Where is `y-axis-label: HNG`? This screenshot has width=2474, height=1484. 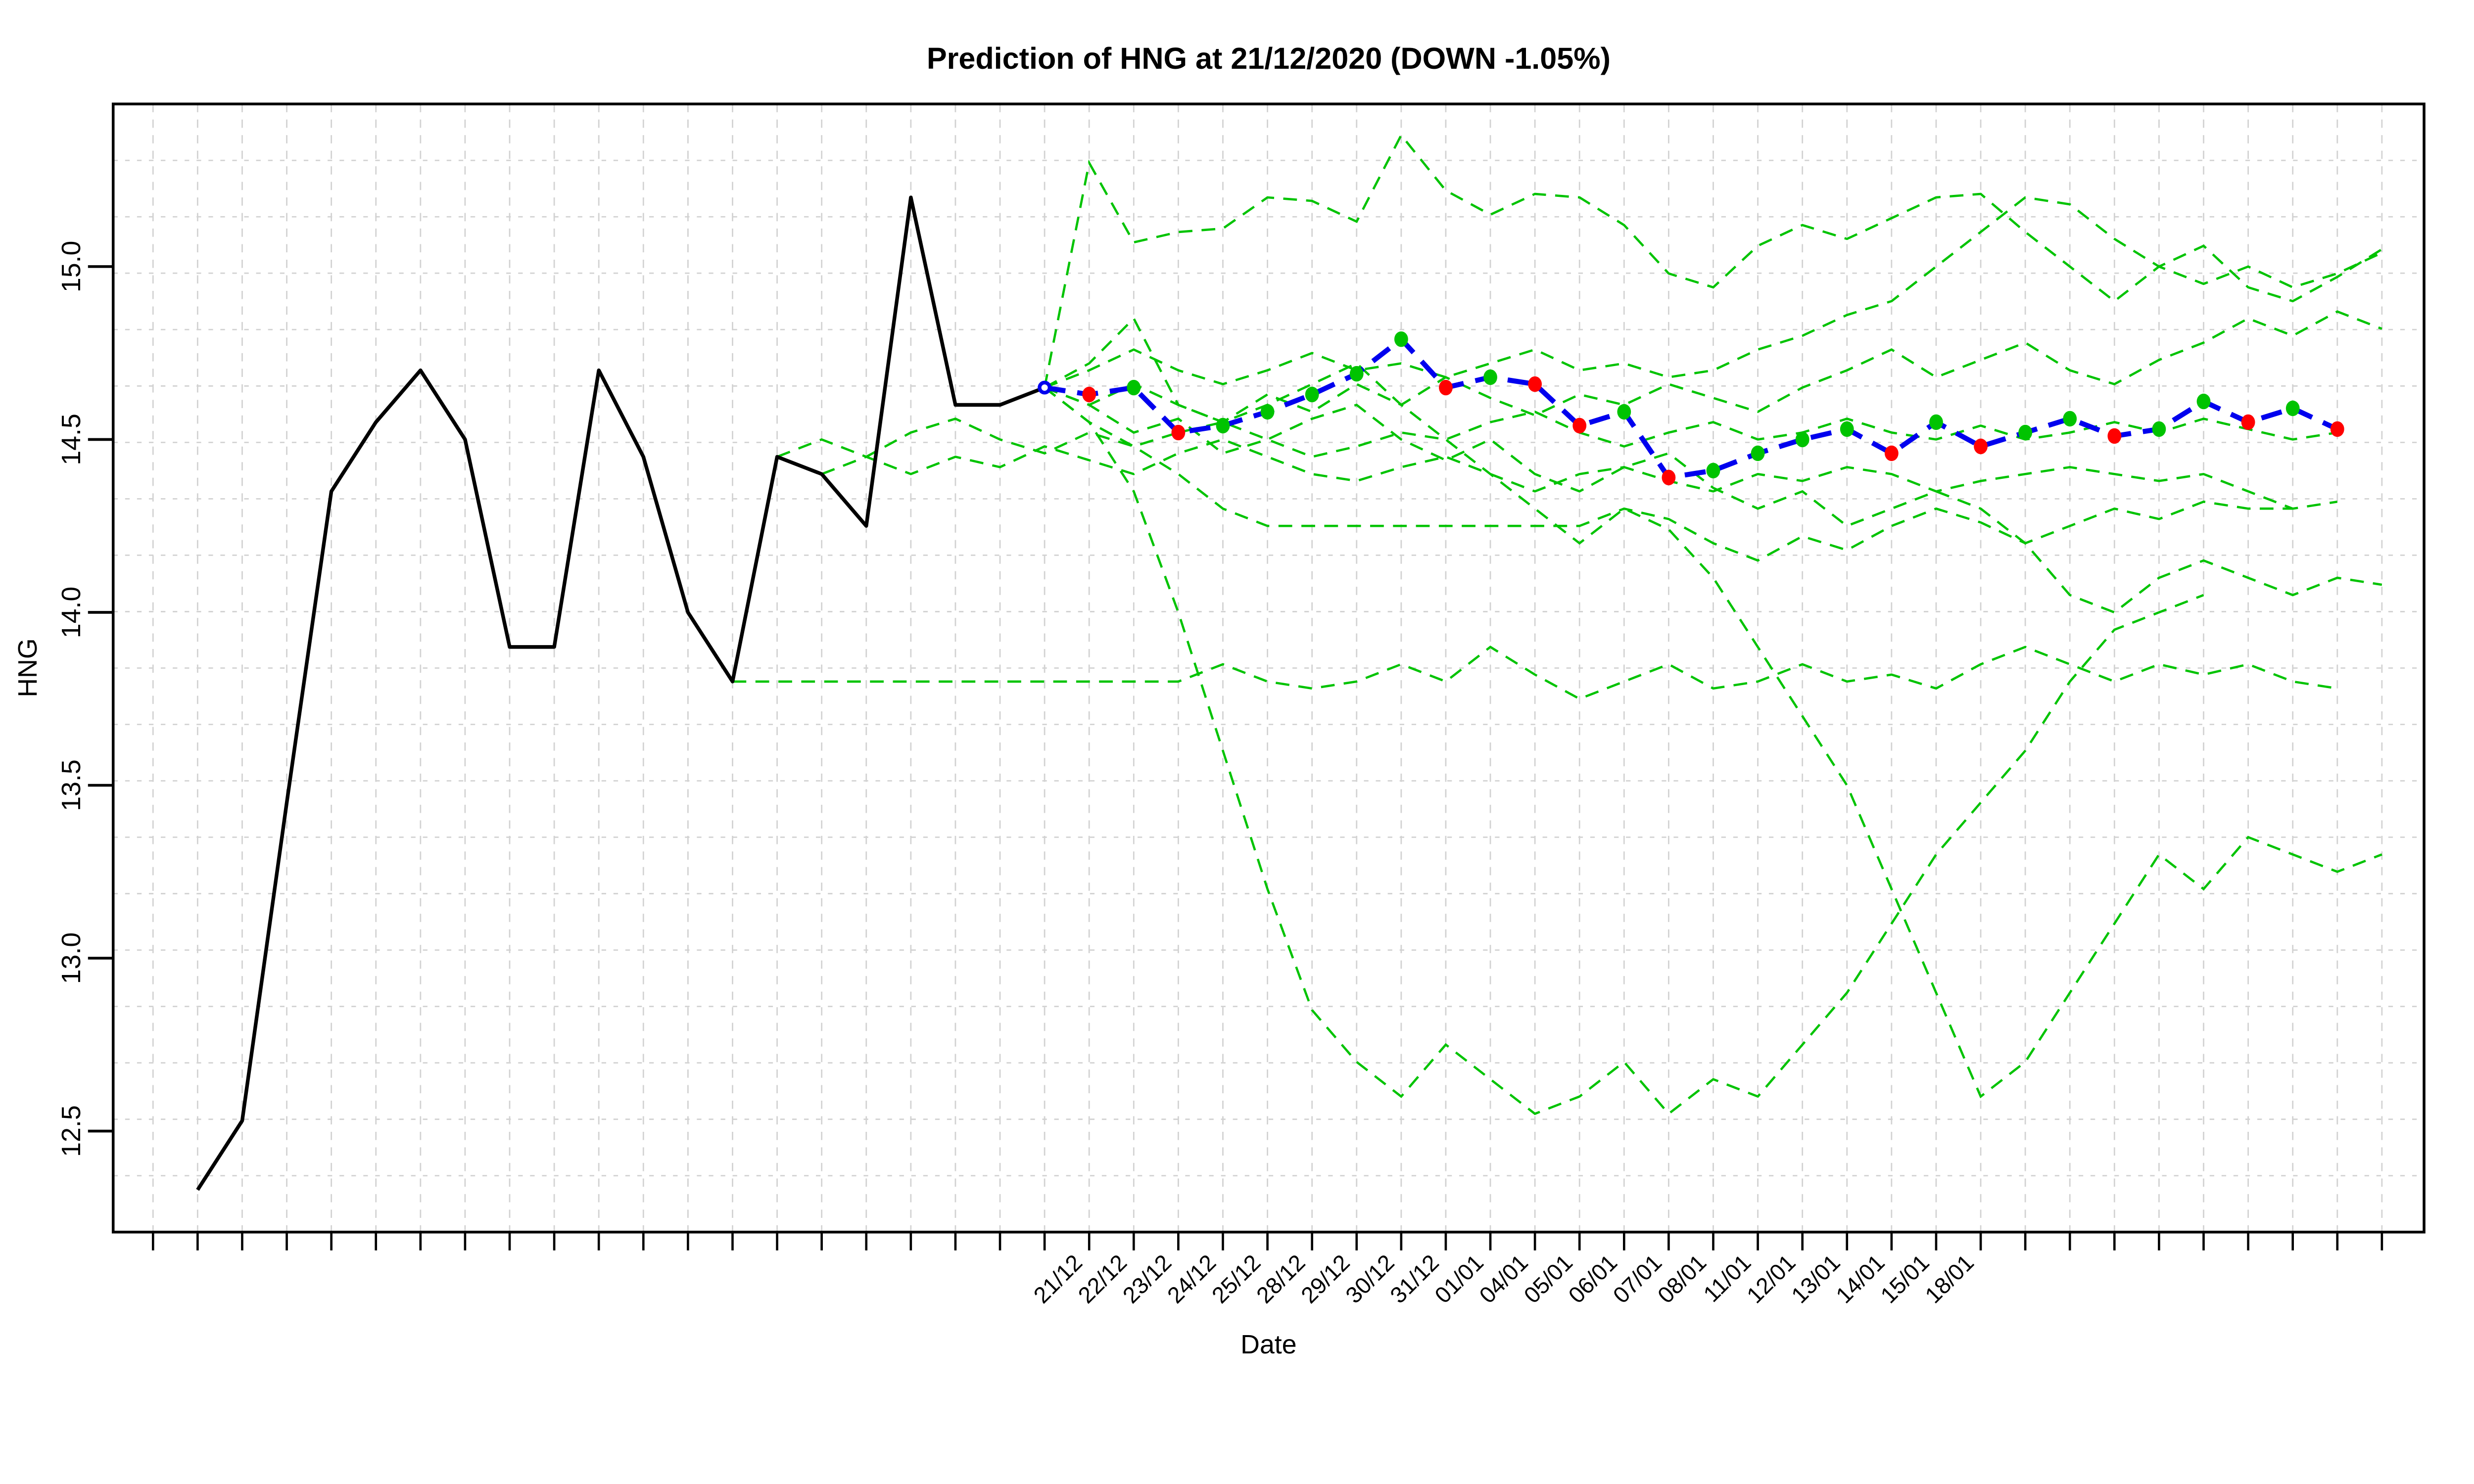 y-axis-label: HNG is located at coordinates (28, 667).